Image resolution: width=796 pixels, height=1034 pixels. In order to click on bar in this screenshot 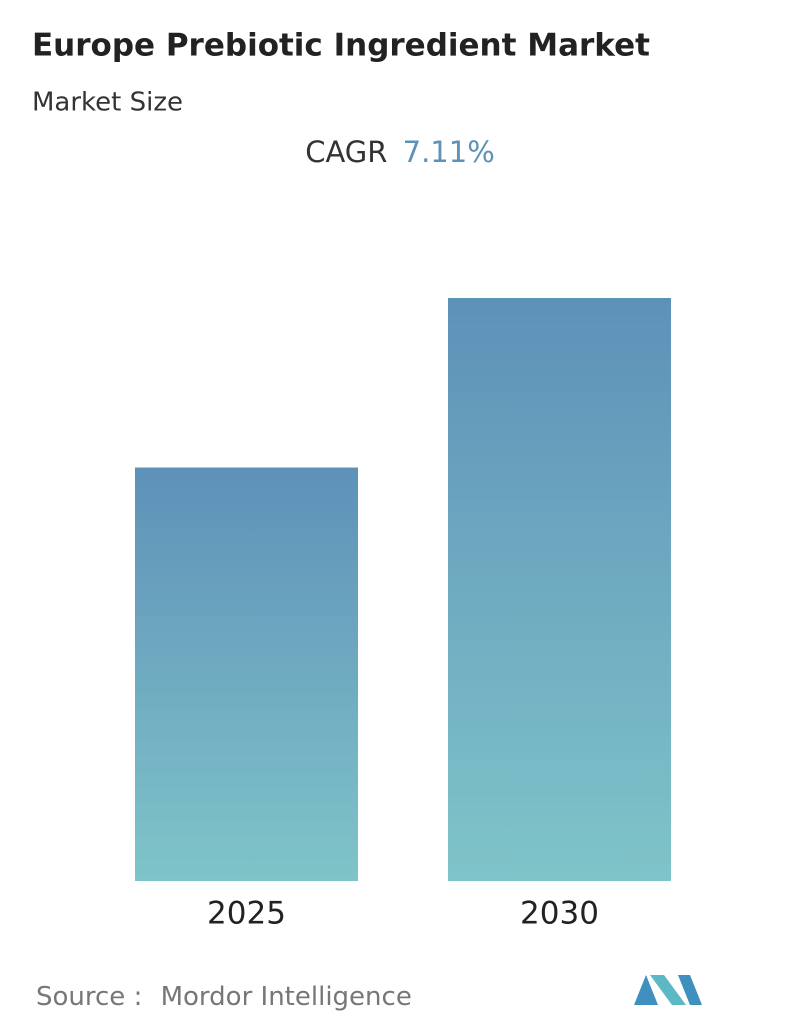, I will do `click(246, 674)`.